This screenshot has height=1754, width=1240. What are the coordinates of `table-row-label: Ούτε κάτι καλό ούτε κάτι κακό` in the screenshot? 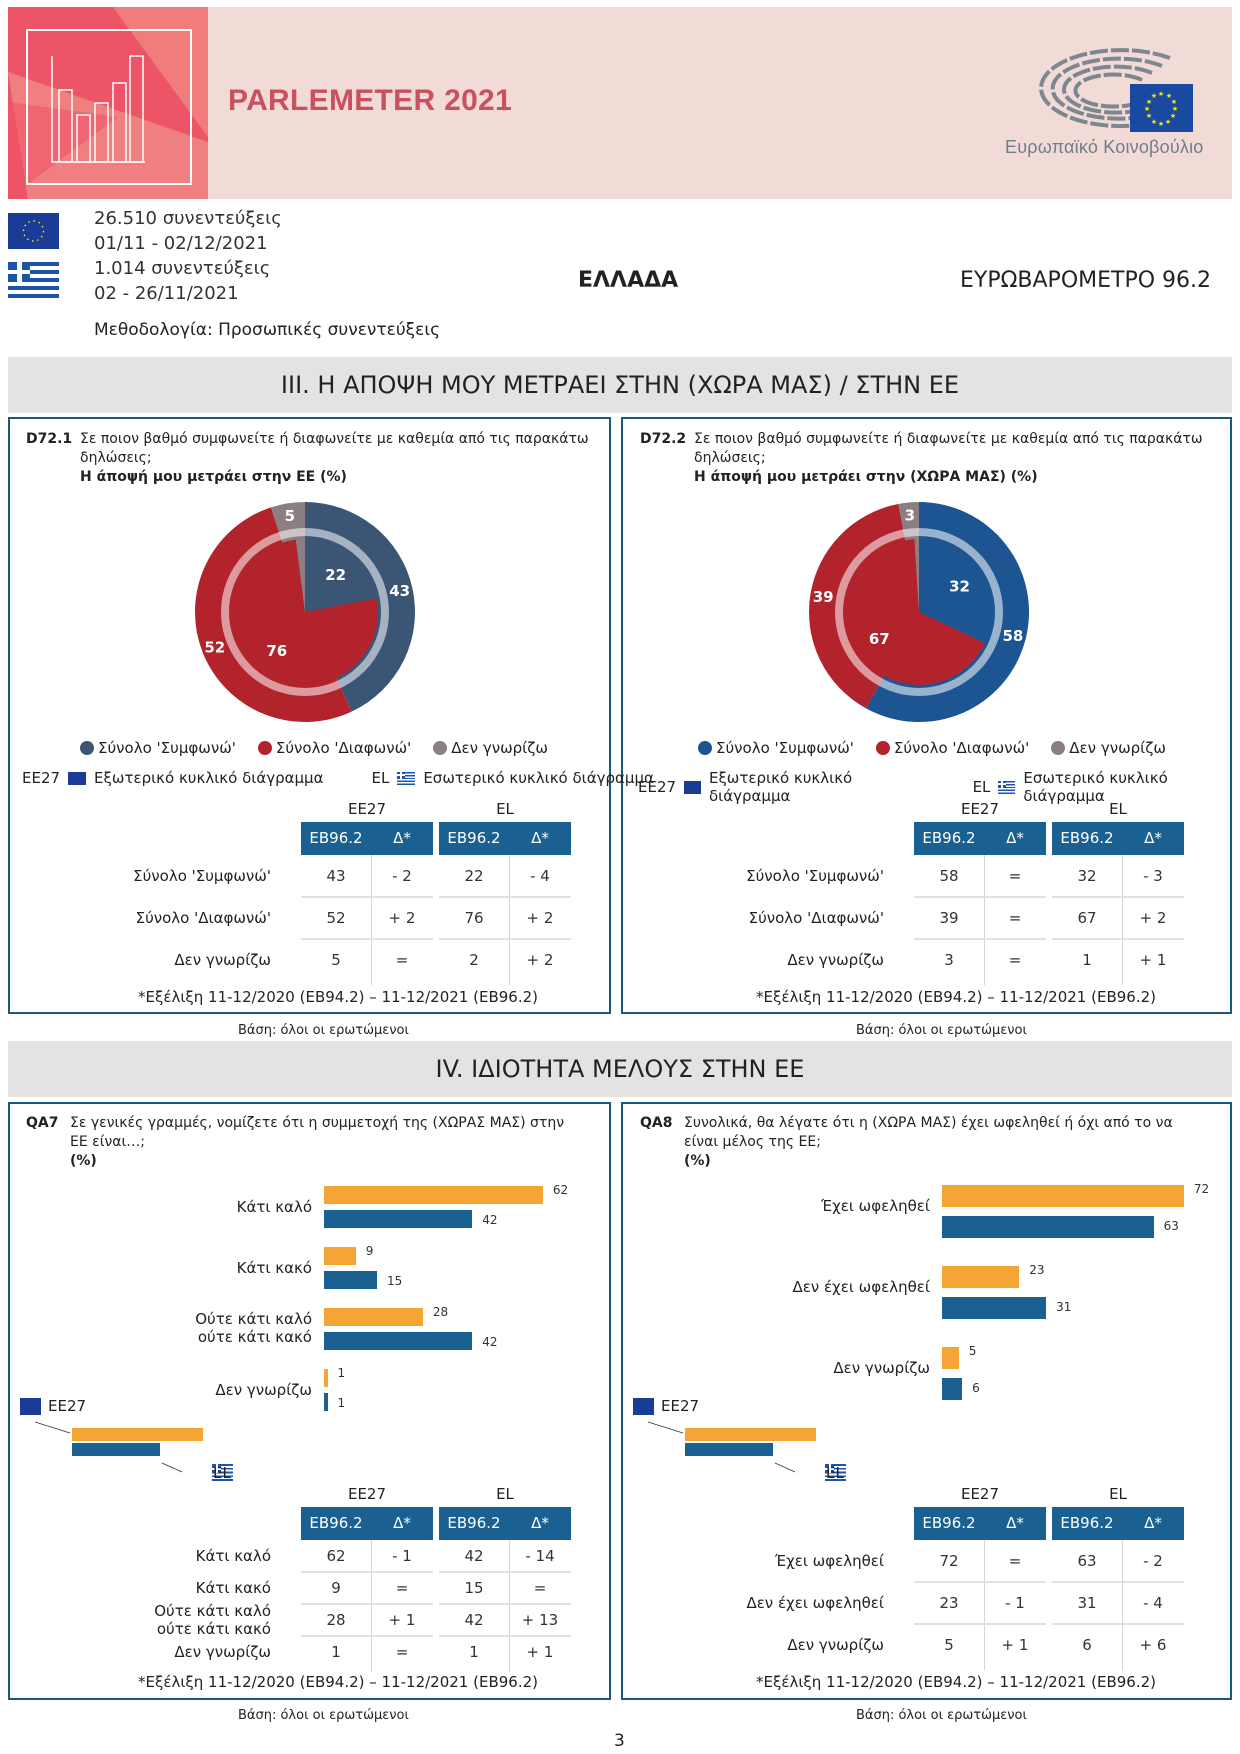 It's located at (212, 1620).